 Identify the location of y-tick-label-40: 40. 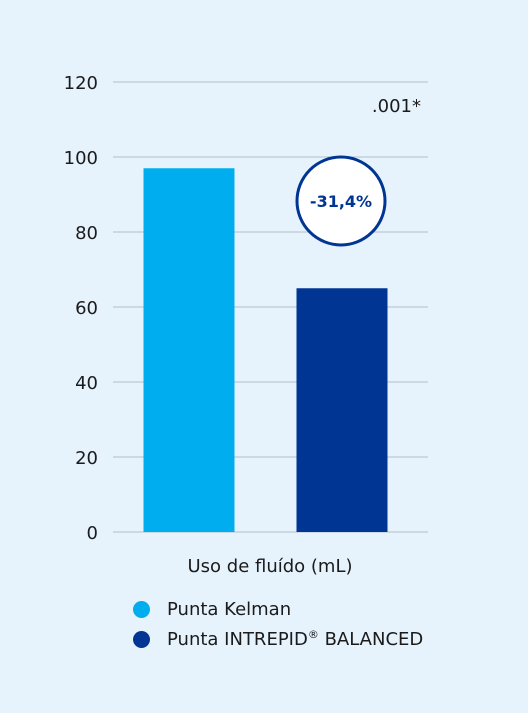
(86, 383).